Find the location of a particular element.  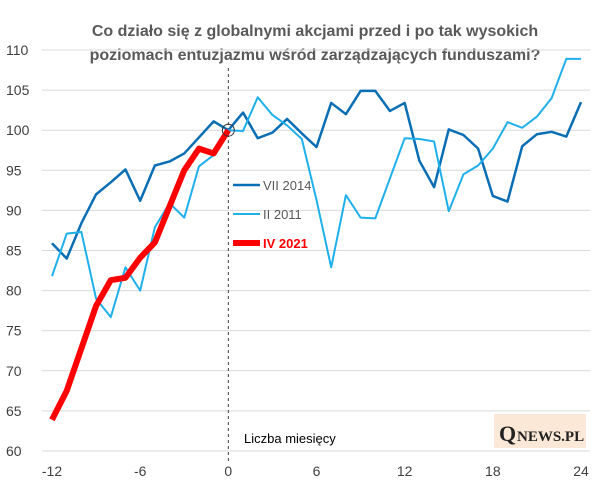

x-tick-label: -6 is located at coordinates (140, 471).